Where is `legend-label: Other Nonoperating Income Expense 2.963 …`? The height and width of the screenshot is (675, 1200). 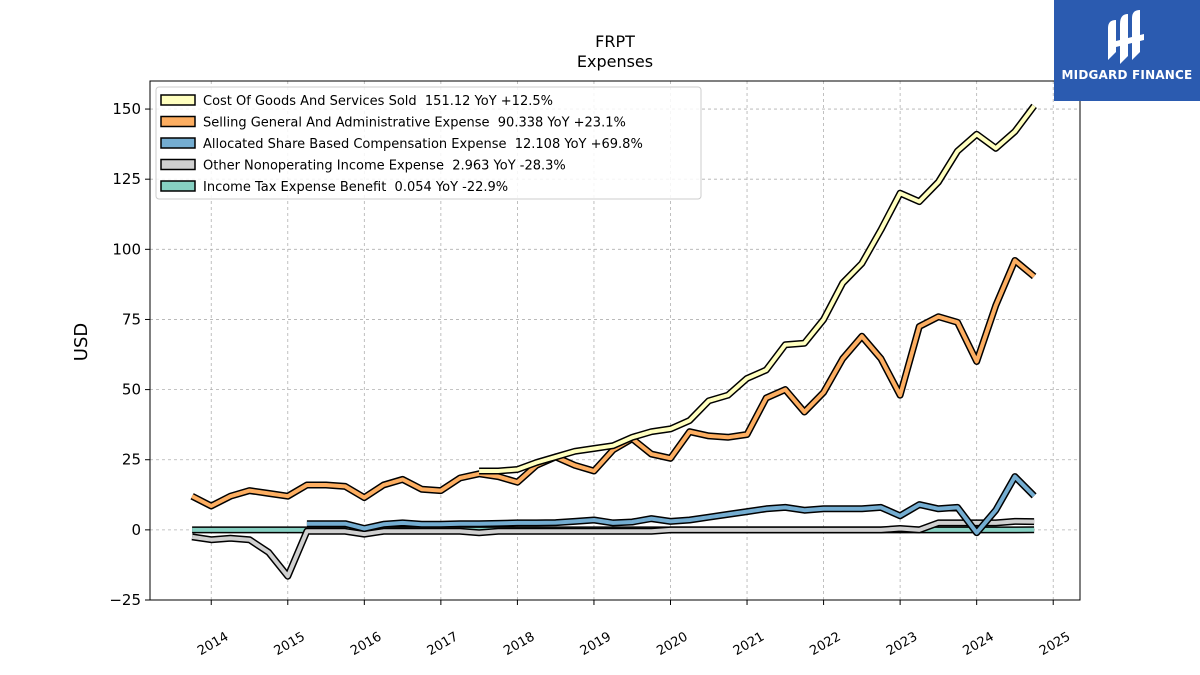
legend-label: Other Nonoperating Income Expense 2.963 … is located at coordinates (384, 166).